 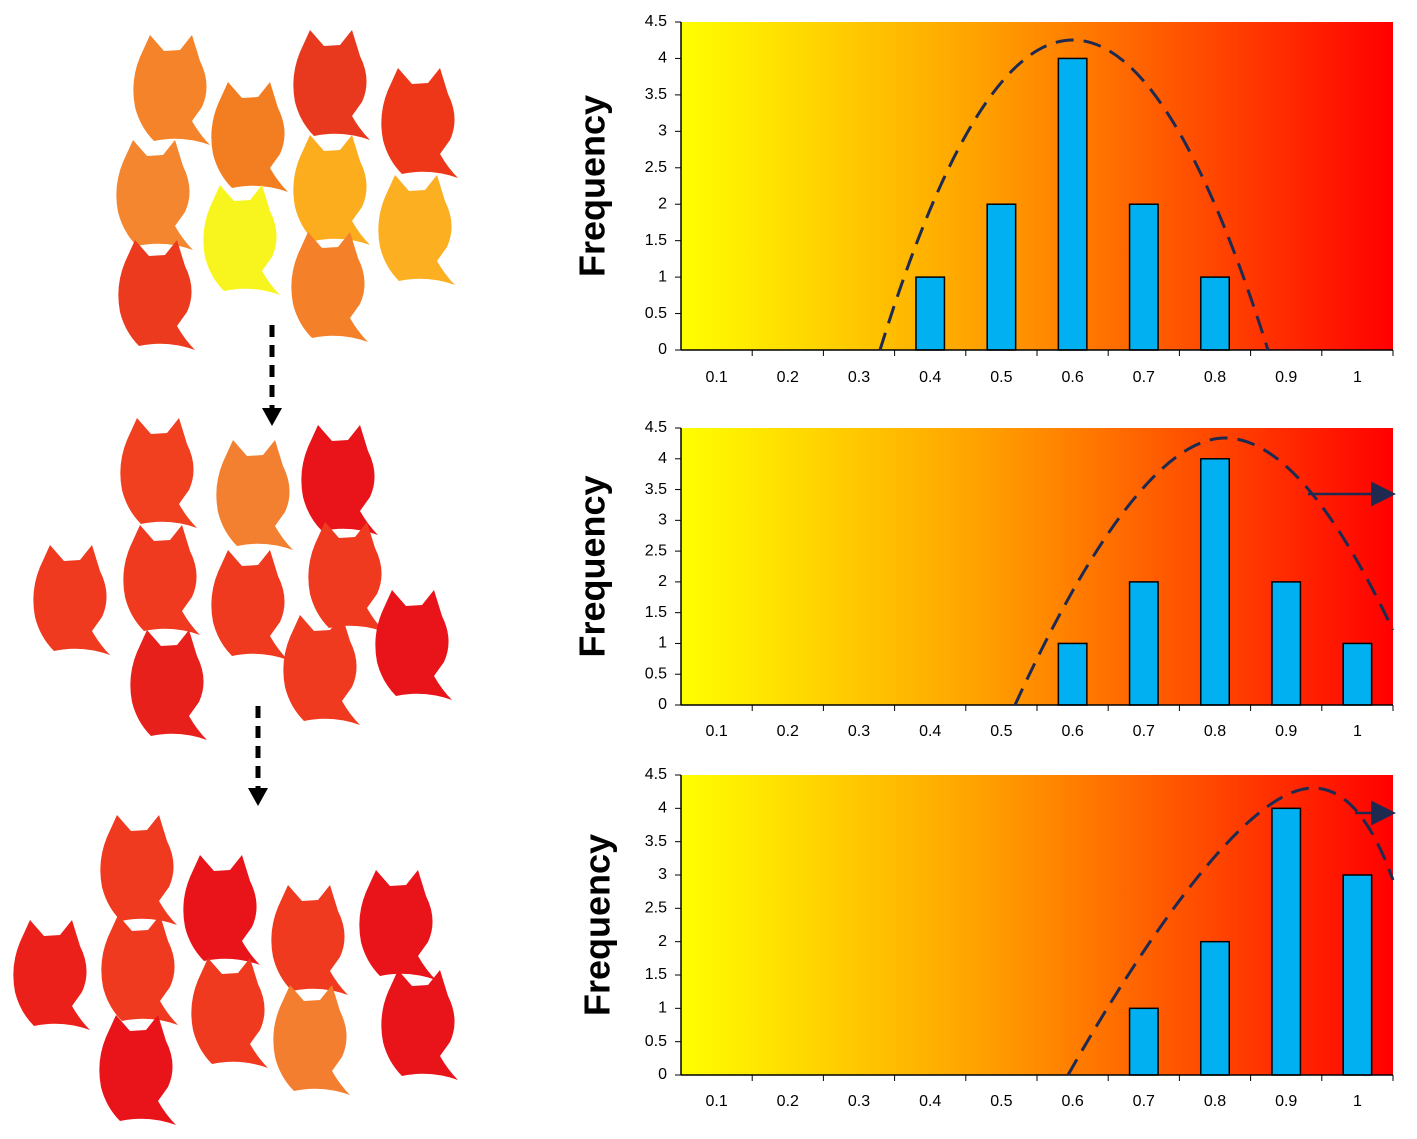 What do you see at coordinates (662, 458) in the screenshot?
I see `y-tick-label: 4` at bounding box center [662, 458].